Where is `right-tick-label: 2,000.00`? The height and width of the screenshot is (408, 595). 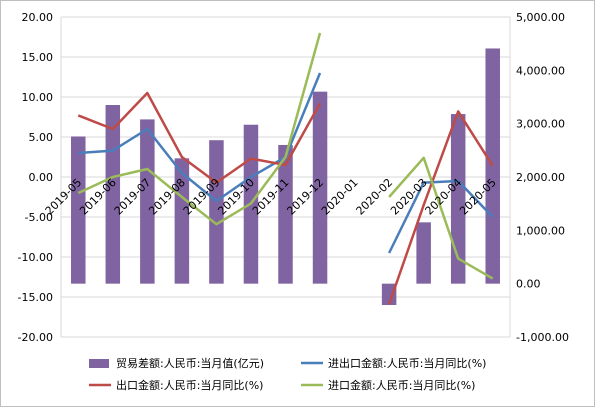 right-tick-label: 2,000.00 is located at coordinates (540, 177).